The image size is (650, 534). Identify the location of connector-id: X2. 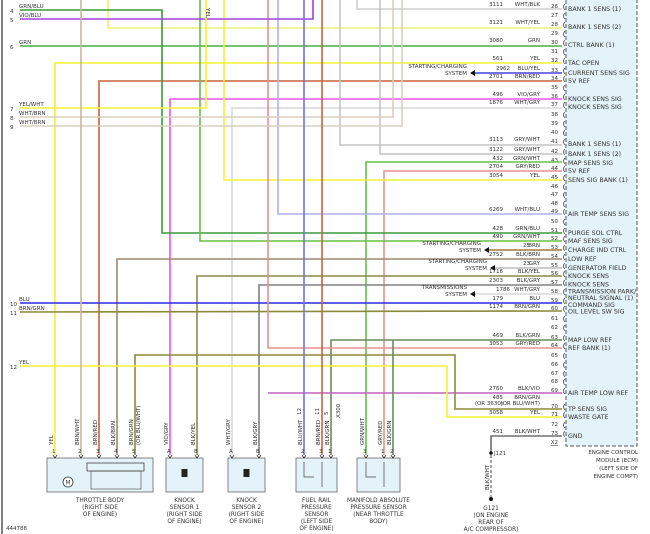
(554, 443).